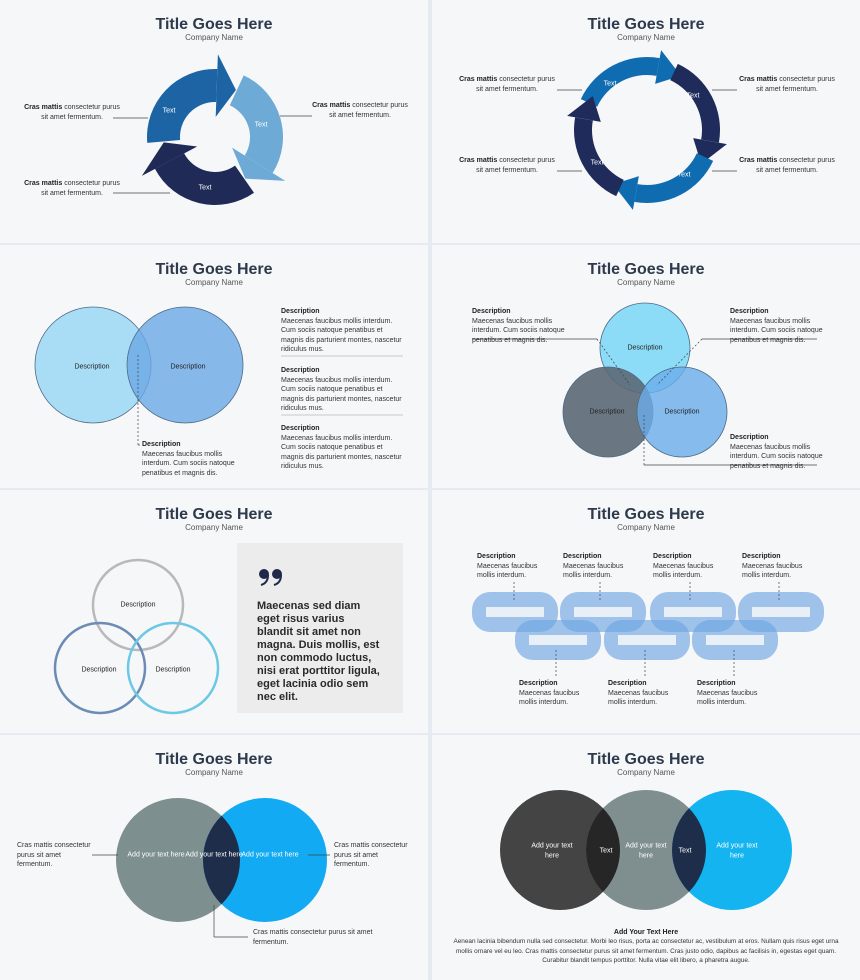 The height and width of the screenshot is (980, 860). Describe the element at coordinates (300, 311) in the screenshot. I see `block-heading: Description` at that location.